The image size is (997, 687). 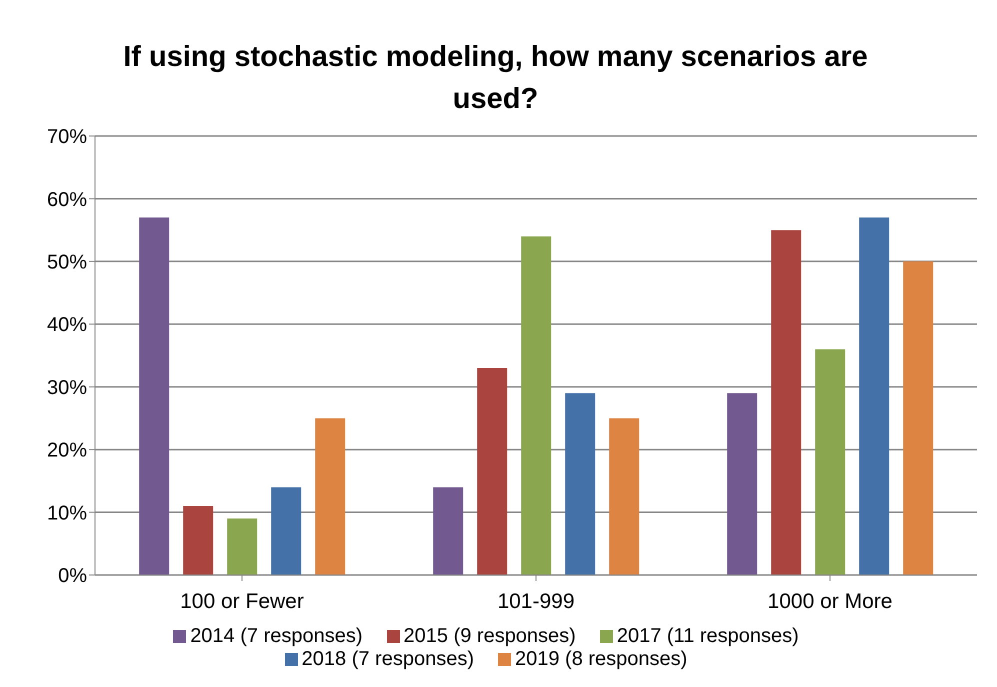 What do you see at coordinates (830, 601) in the screenshot?
I see `x-tick-label: 1000 or More` at bounding box center [830, 601].